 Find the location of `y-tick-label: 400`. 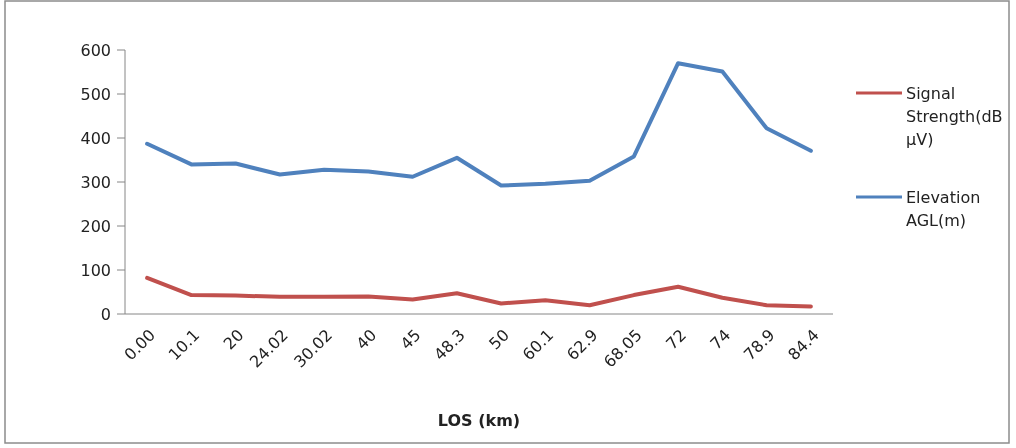

y-tick-label: 400 is located at coordinates (95, 138).